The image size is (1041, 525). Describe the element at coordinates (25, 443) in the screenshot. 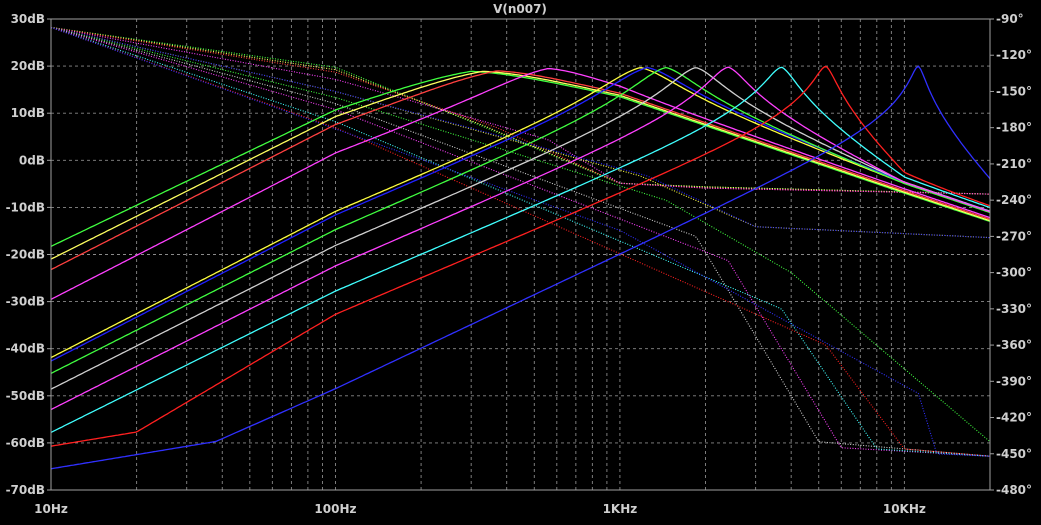

I see `y-left-tick-label: -60dB` at that location.